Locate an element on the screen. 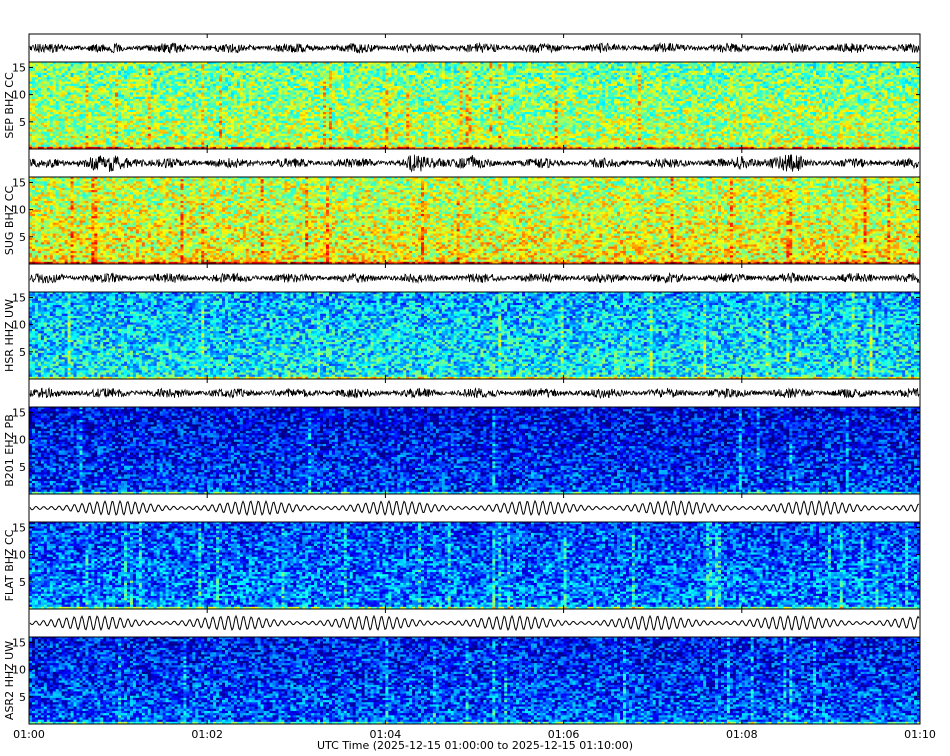 This screenshot has width=950, height=756. station-label: ASR2 HHZ UW is located at coordinates (9, 680).